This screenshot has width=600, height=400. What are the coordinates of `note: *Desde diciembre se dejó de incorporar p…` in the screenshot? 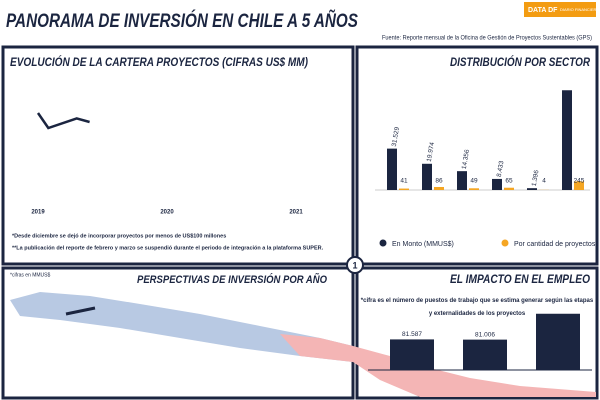 It's located at (119, 236).